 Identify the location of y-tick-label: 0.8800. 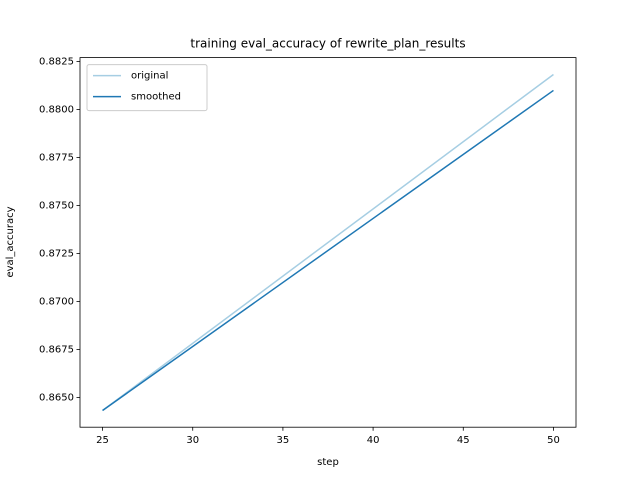
(56, 109).